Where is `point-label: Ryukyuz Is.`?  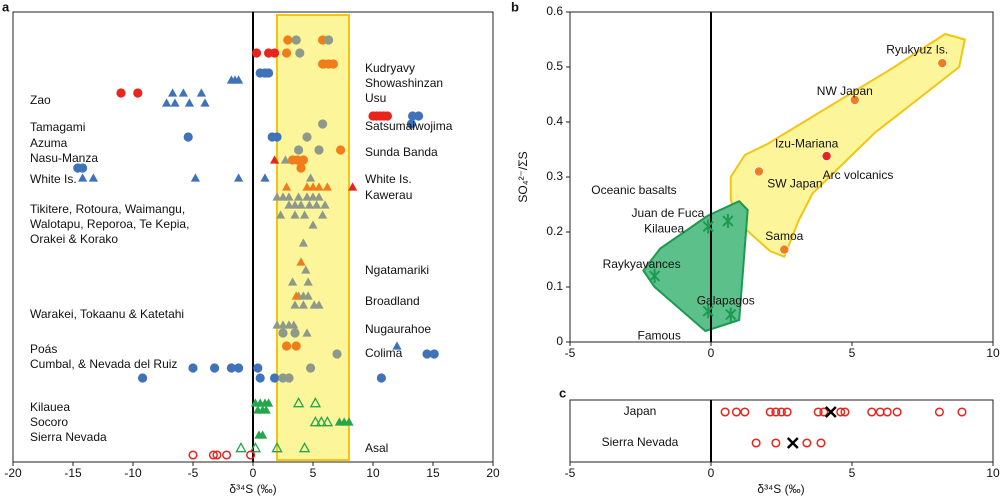 point-label: Ryukyuz Is. is located at coordinates (917, 49).